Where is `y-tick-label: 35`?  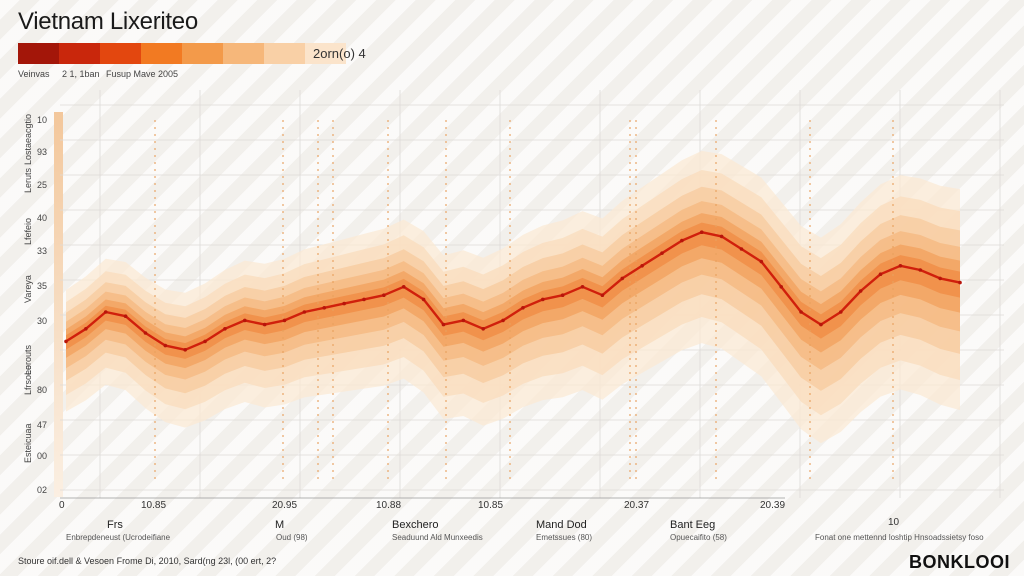
y-tick-label: 35 is located at coordinates (42, 286).